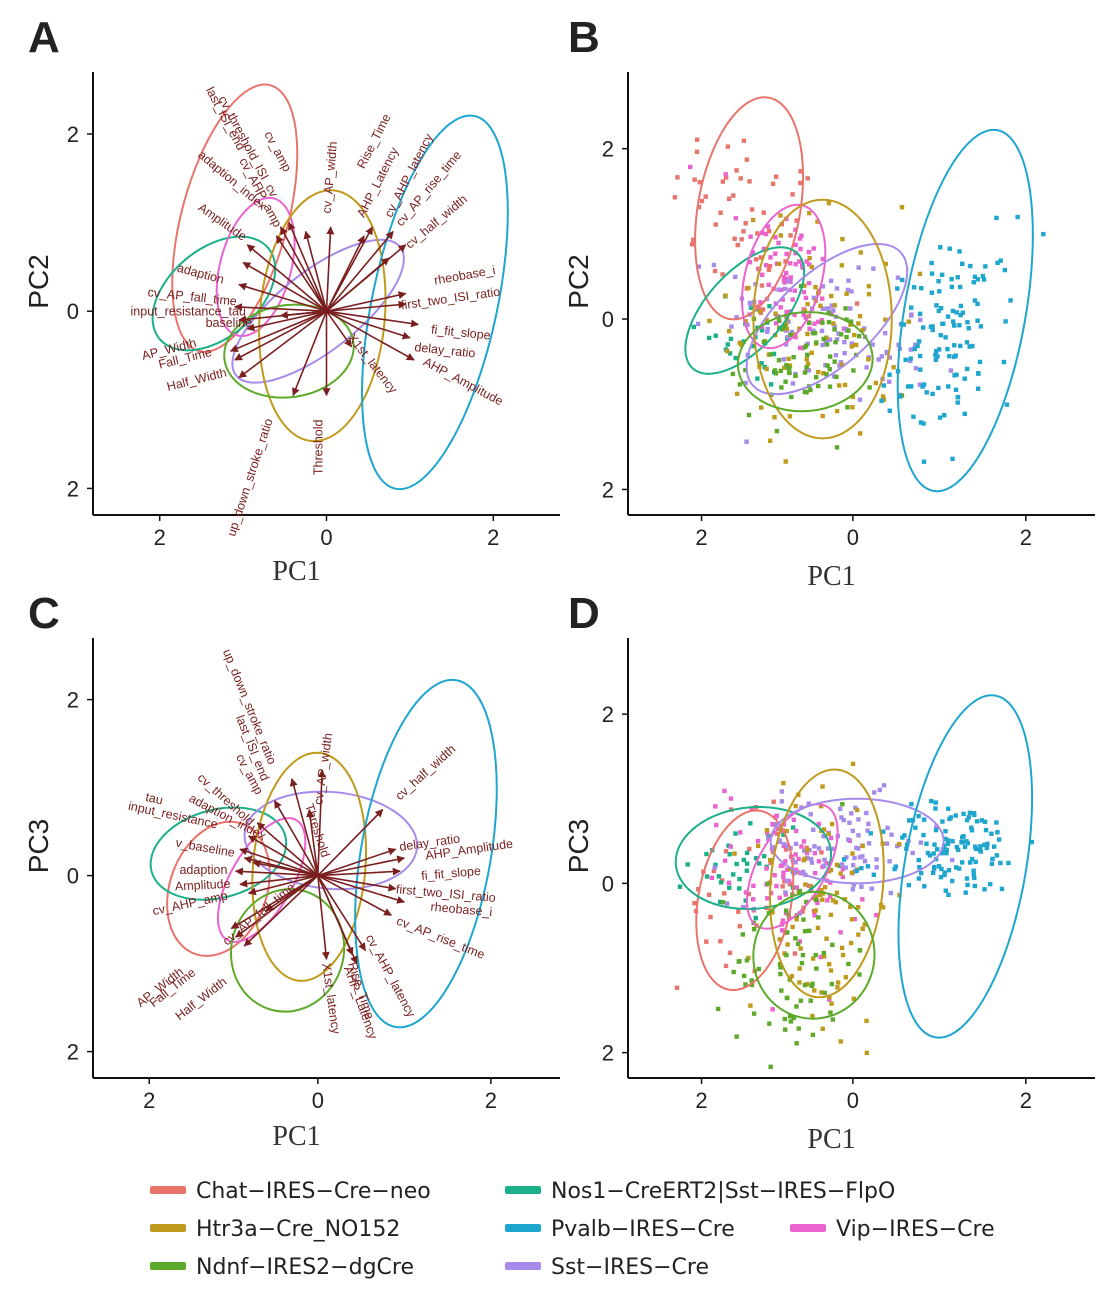 The width and height of the screenshot is (1108, 1298). What do you see at coordinates (38, 846) in the screenshot?
I see `y-axis-label: PC3` at bounding box center [38, 846].